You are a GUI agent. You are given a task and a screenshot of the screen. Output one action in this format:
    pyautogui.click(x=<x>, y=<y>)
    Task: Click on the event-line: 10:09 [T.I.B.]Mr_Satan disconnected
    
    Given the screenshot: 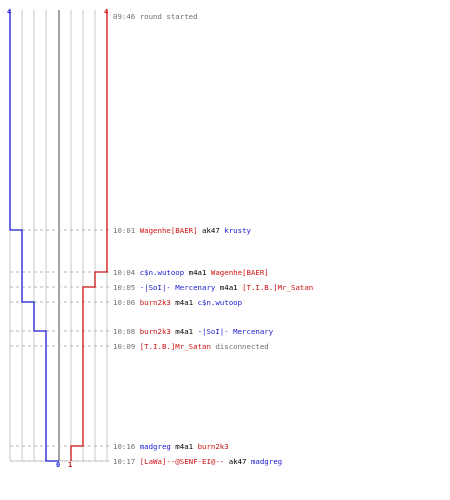 What is the action you would take?
    pyautogui.click(x=191, y=346)
    